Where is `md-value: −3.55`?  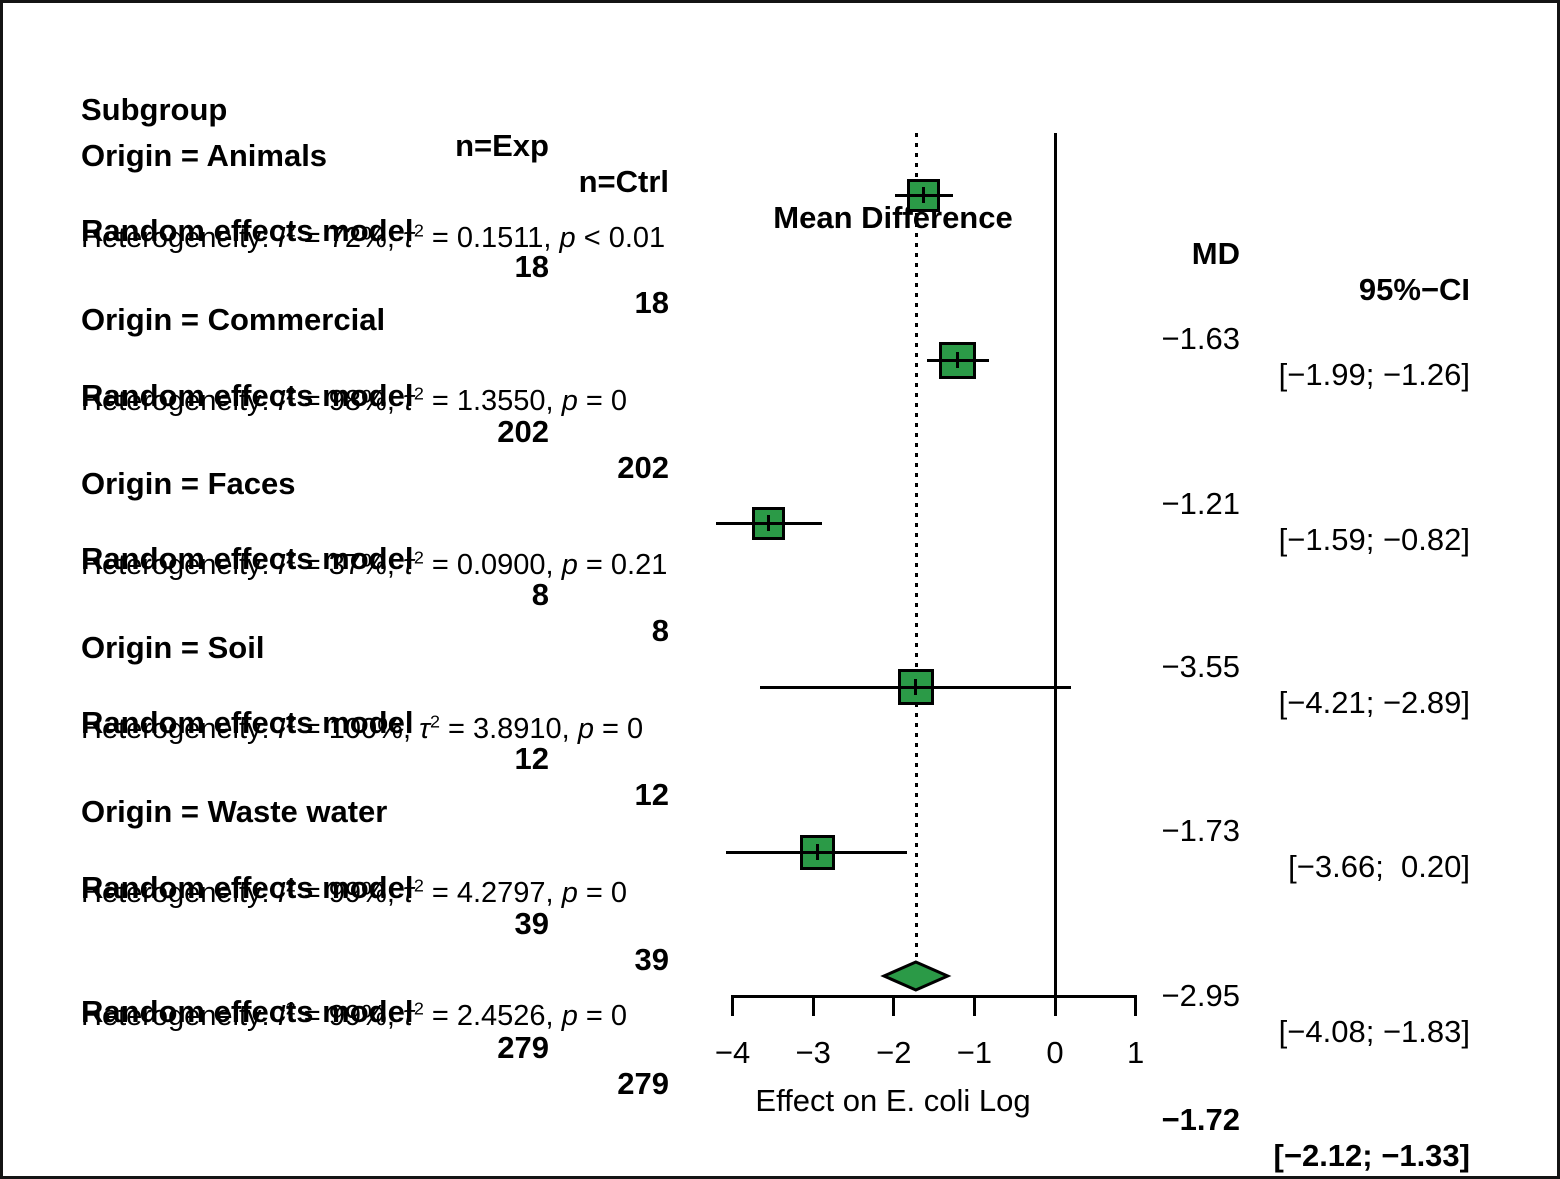 md-value: −3.55 is located at coordinates (1200, 666).